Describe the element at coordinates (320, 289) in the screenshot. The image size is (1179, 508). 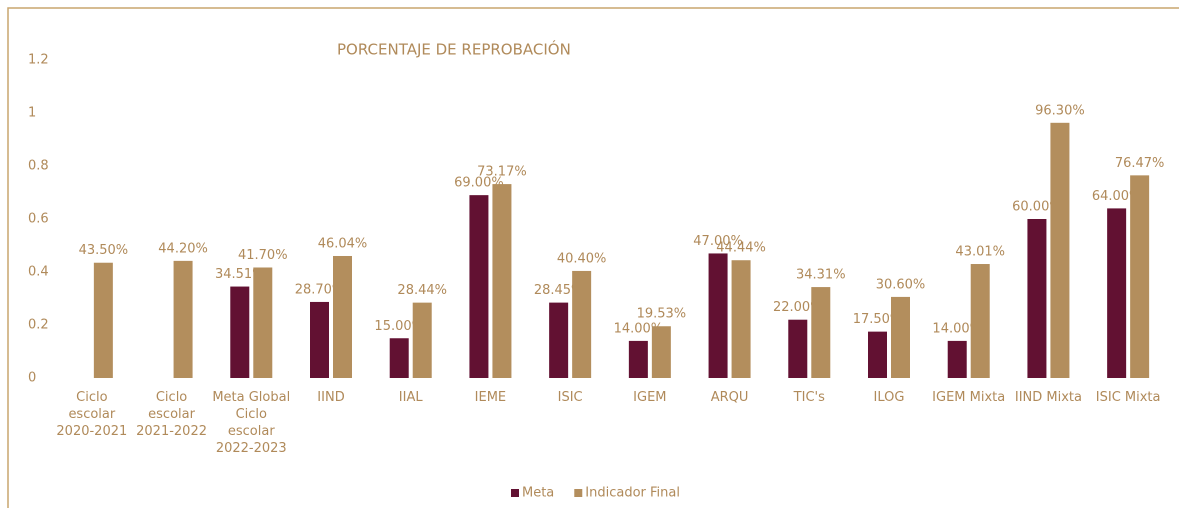
I see `data-label: 28.70%` at that location.